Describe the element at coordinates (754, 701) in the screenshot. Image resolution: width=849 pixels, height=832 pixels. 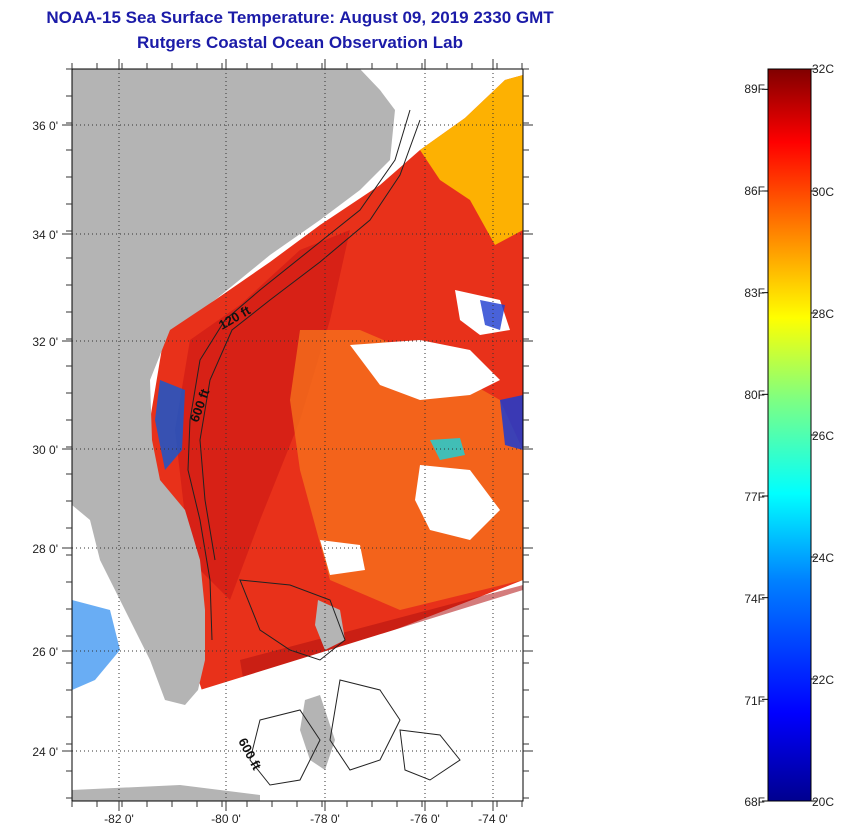
I see `colorbar-f-label: 71F` at that location.